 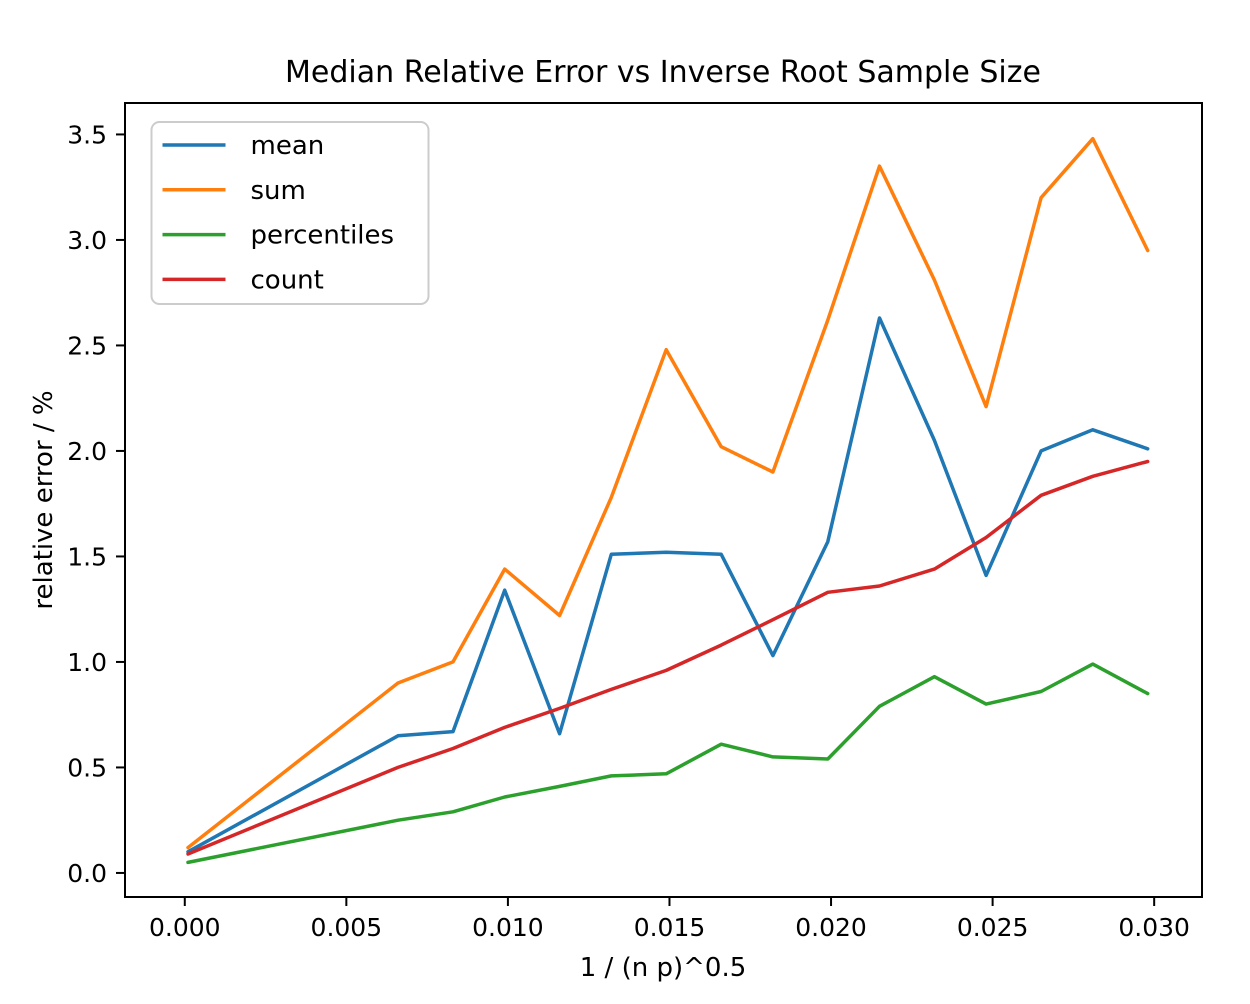 What do you see at coordinates (87, 873) in the screenshot?
I see `y-tick-label: 0.0` at bounding box center [87, 873].